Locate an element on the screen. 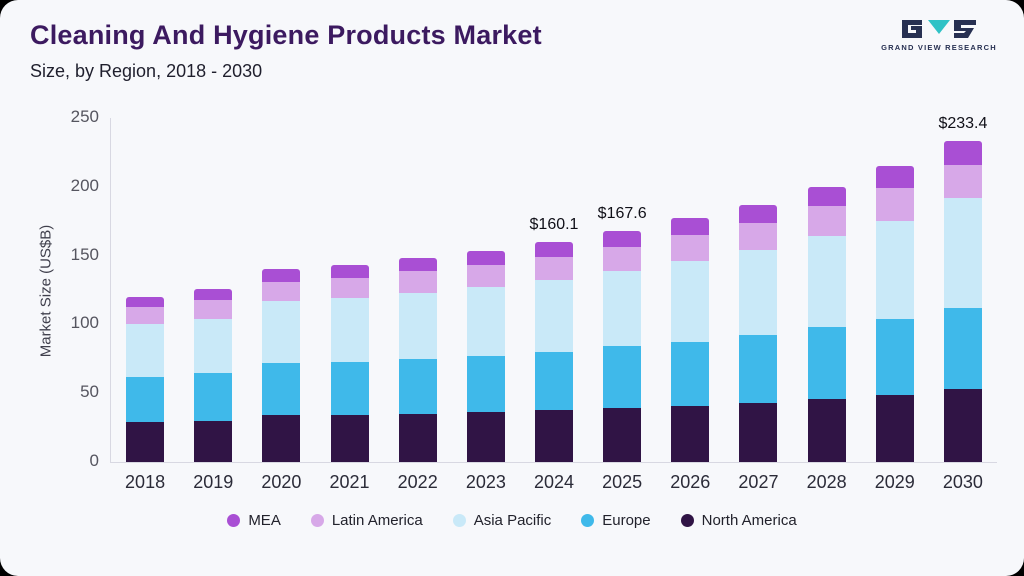 The image size is (1024, 576). chart-subtitle: Size, by Region, 2018 - 2030 is located at coordinates (146, 71).